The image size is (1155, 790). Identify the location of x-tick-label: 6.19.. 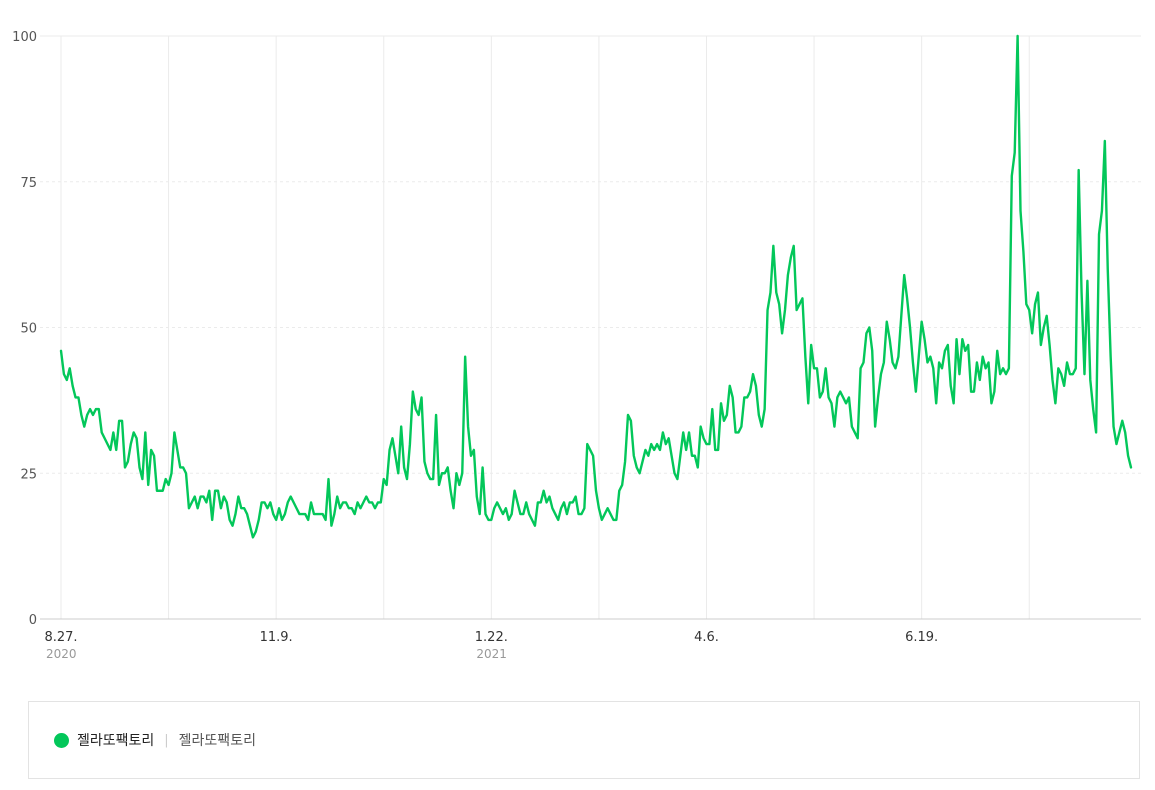
(921, 637).